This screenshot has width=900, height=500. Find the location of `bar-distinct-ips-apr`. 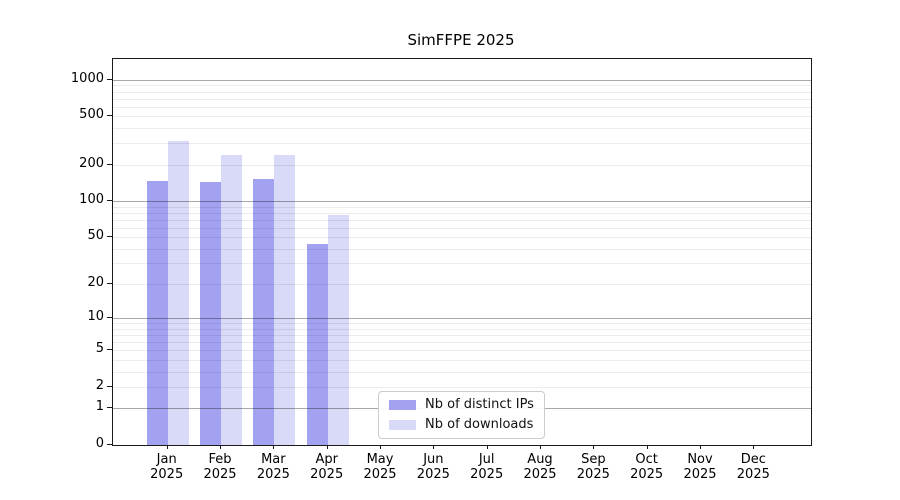

bar-distinct-ips-apr is located at coordinates (317, 344).